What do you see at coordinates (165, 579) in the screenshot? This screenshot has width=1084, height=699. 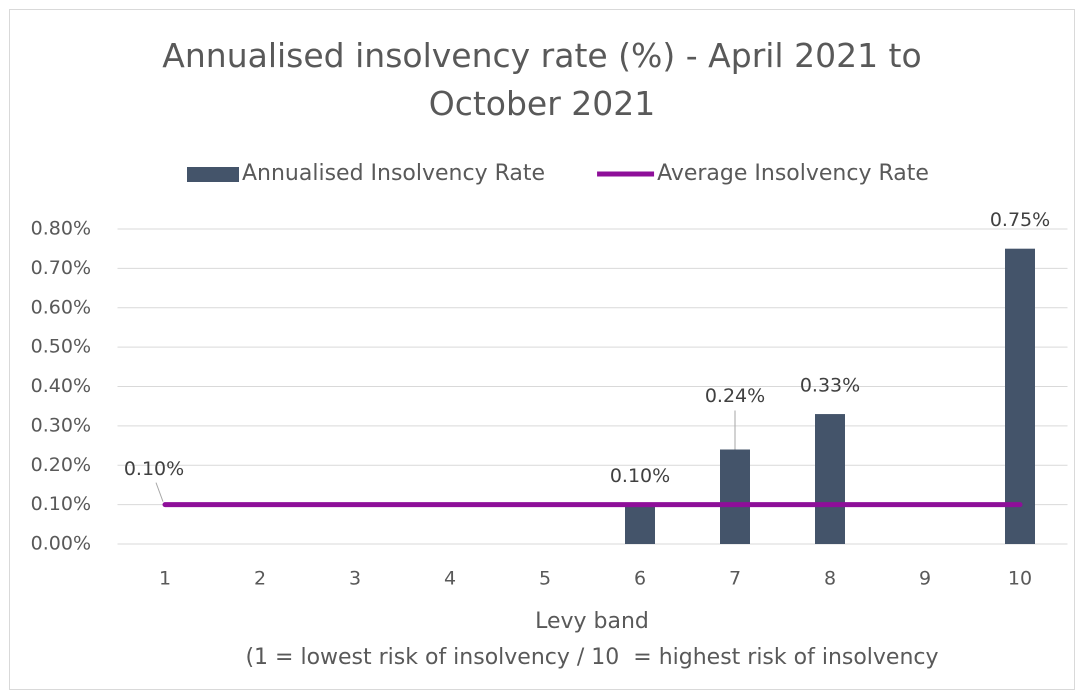 I see `x-tick-label: 1` at bounding box center [165, 579].